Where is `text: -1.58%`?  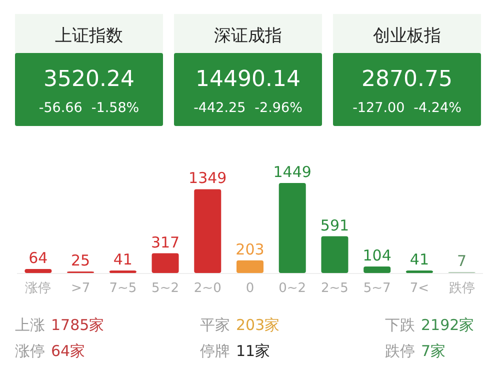
text: -1.58% is located at coordinates (115, 108).